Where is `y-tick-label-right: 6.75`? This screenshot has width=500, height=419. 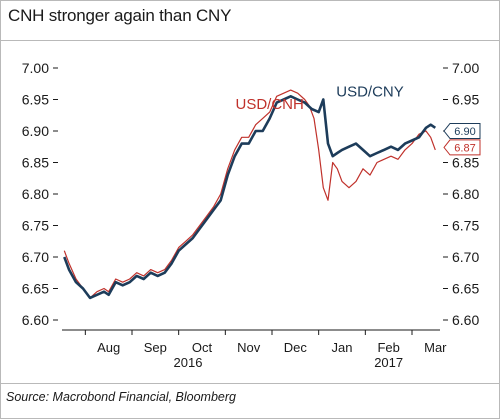
y-tick-label-right: 6.75 is located at coordinates (465, 226).